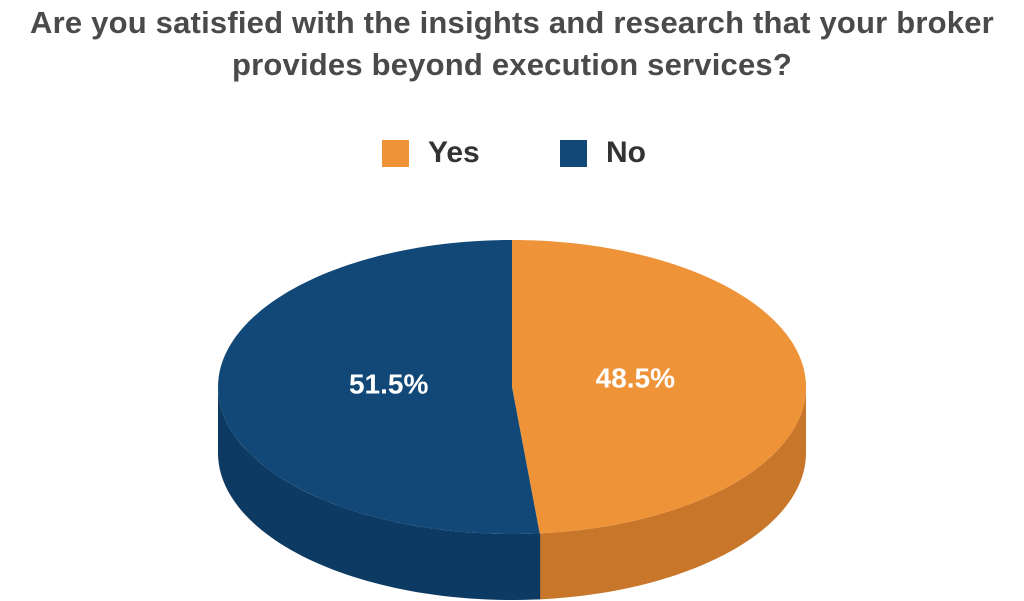  What do you see at coordinates (454, 152) in the screenshot?
I see `legend-label-yes: Yes` at bounding box center [454, 152].